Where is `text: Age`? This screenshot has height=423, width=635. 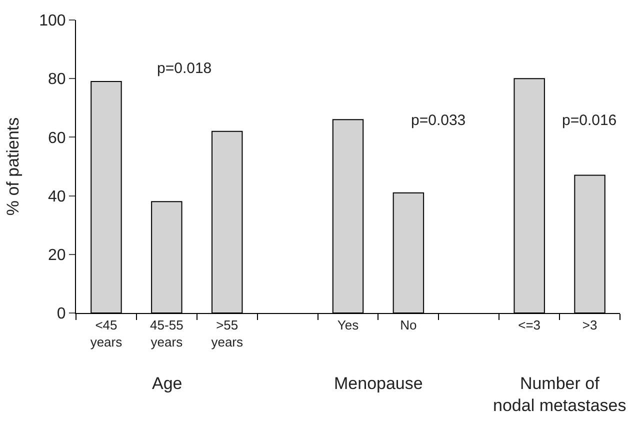 text: Age is located at coordinates (167, 383).